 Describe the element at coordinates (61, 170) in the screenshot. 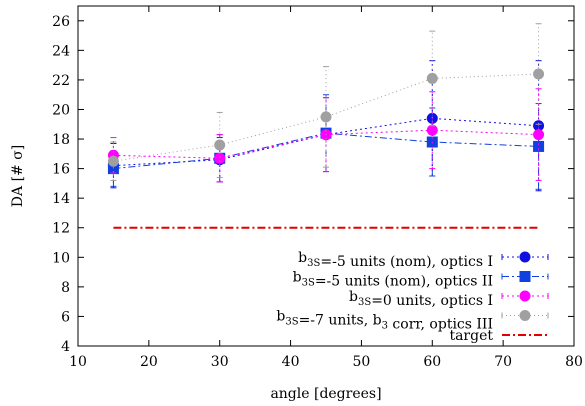

I see `y-tick-label: 16` at that location.